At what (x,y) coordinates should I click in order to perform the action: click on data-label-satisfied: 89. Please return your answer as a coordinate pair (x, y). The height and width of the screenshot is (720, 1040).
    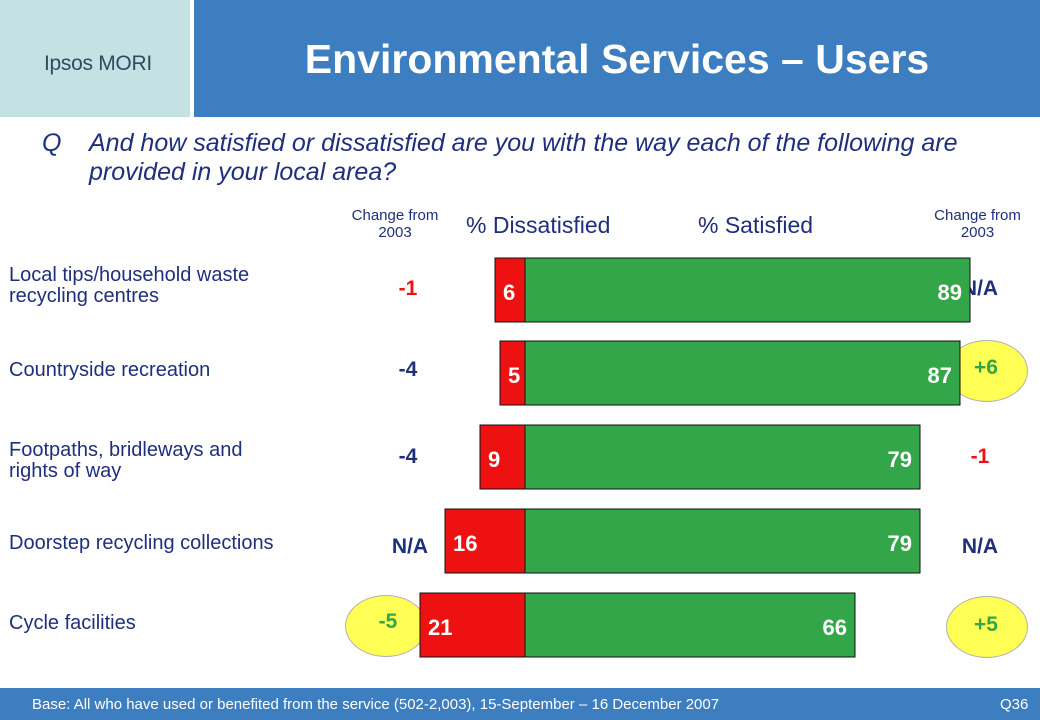
    Looking at the image, I should click on (950, 292).